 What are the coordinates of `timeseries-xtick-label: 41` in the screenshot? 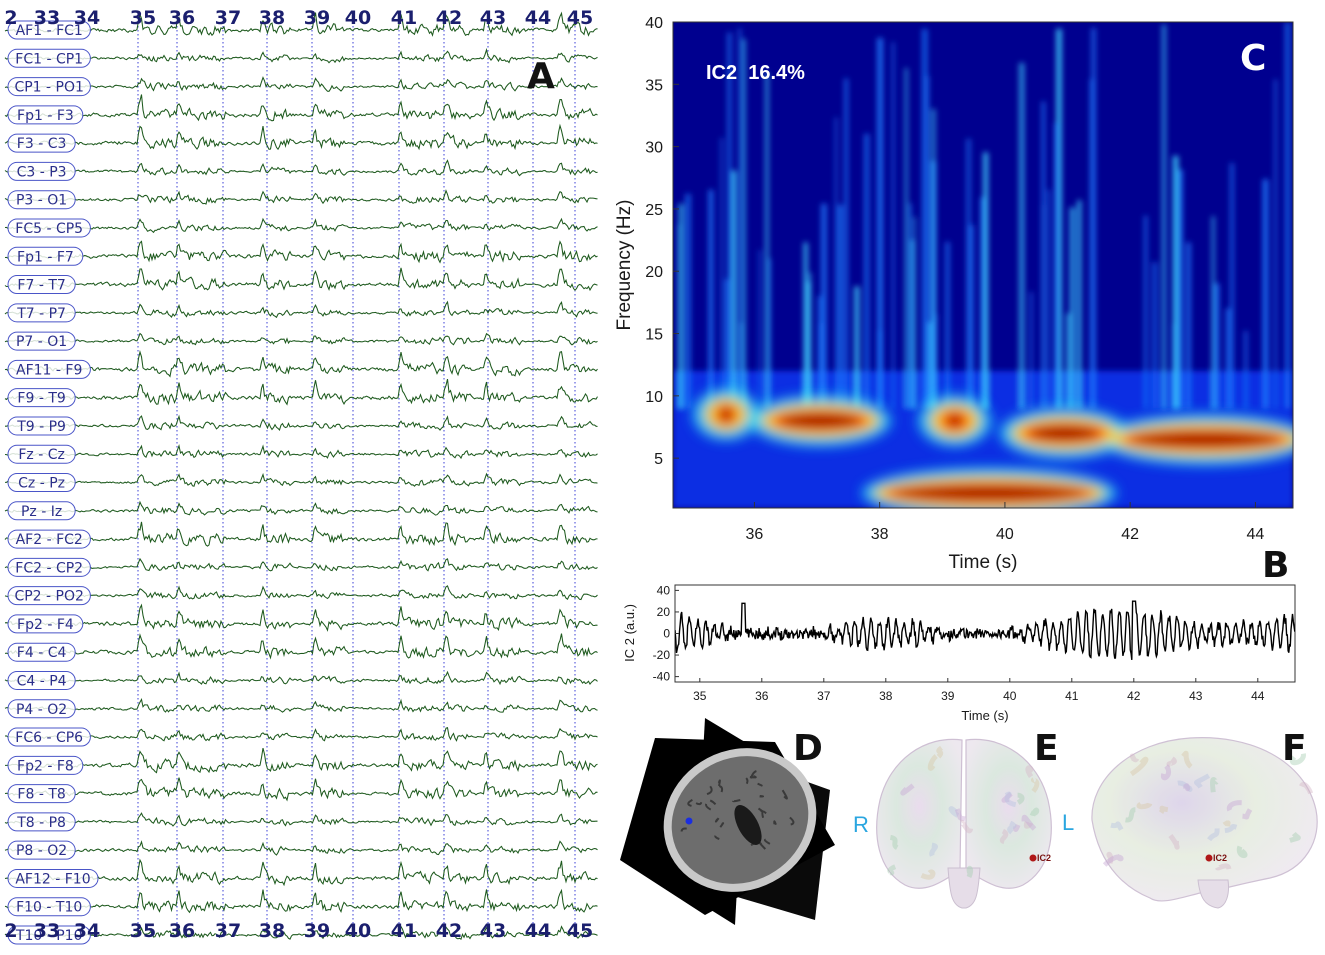 It's located at (1072, 696).